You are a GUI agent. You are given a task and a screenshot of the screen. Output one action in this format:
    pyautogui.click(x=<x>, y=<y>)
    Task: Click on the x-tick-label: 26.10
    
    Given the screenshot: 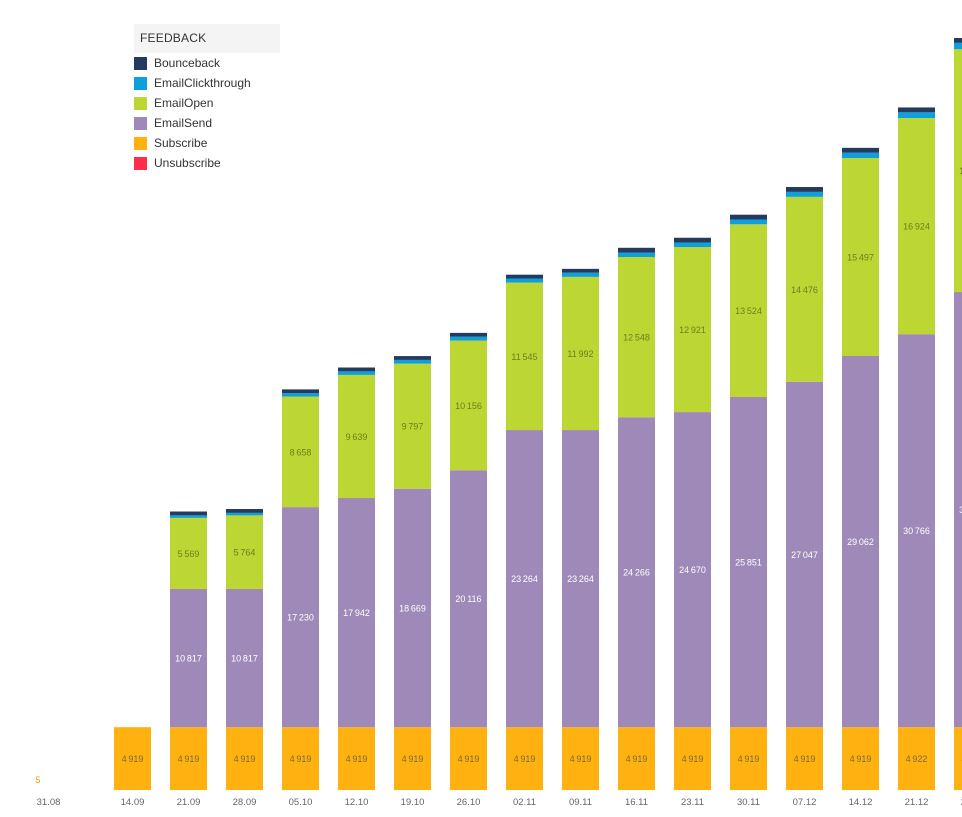 What is the action you would take?
    pyautogui.click(x=469, y=802)
    